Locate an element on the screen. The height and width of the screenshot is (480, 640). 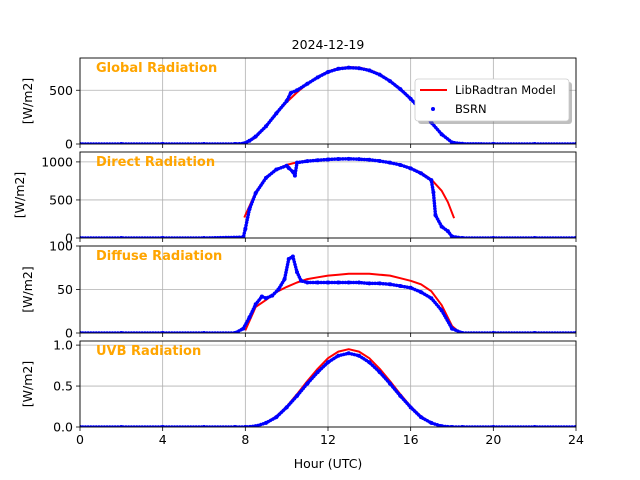
panel-title: Direct Radiation is located at coordinates (155, 162).